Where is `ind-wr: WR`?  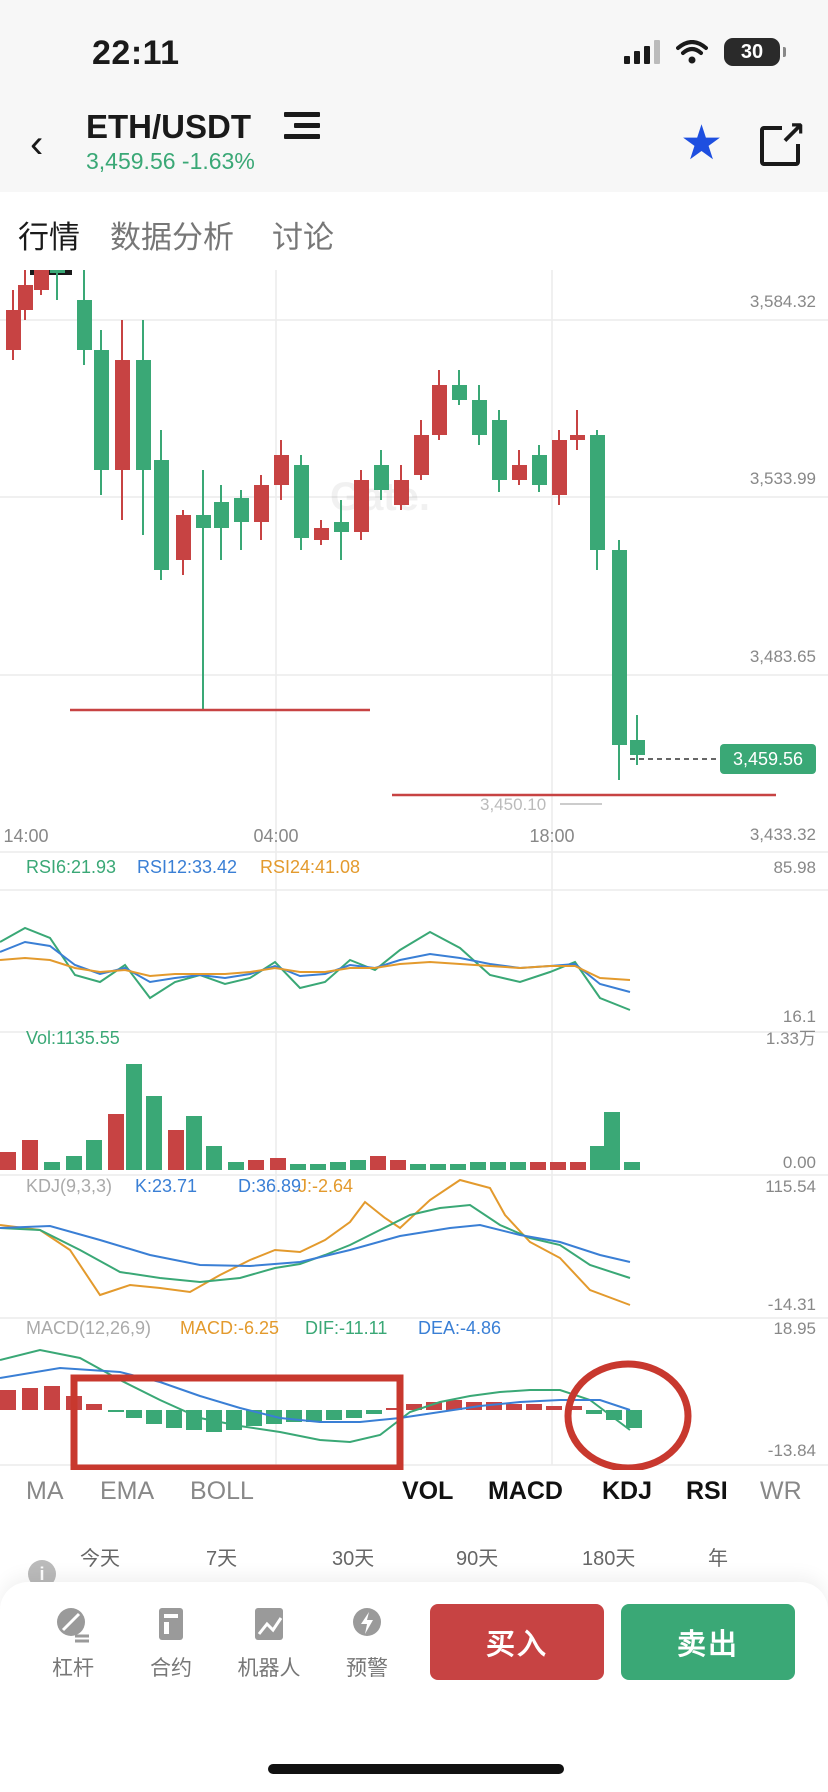
ind-wr: WR is located at coordinates (781, 1491).